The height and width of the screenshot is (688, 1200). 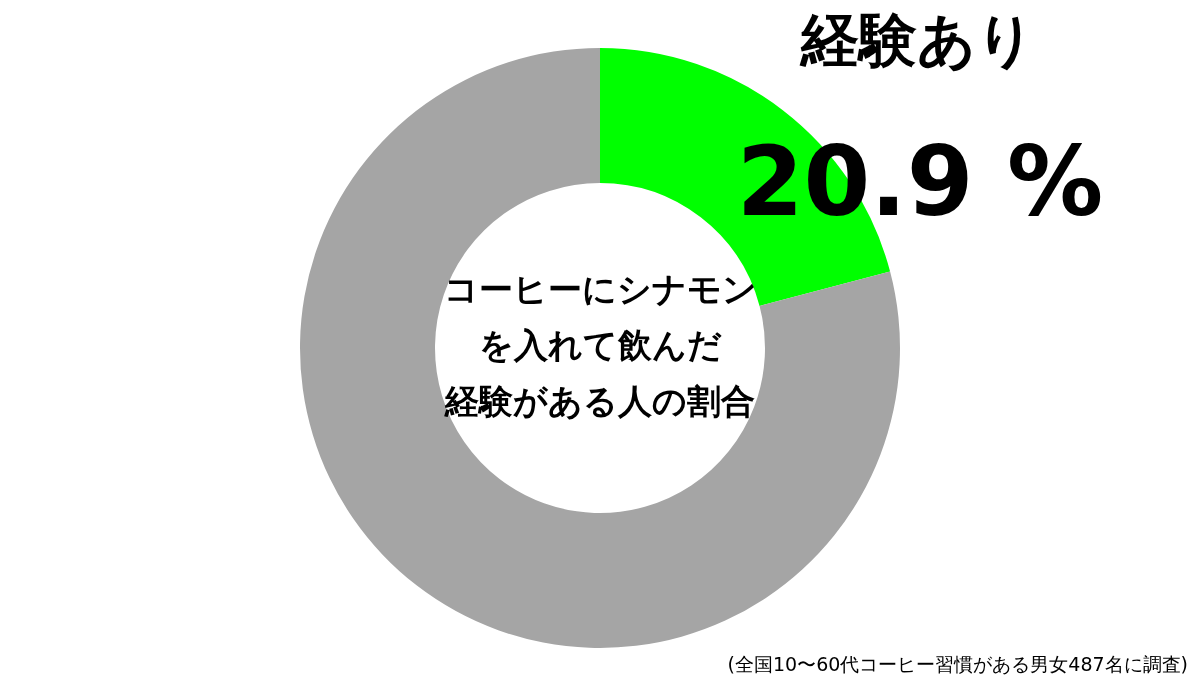 I want to click on text: (全国10〜60代コーヒー習慣がある男女487名に調査), so click(x=957, y=663).